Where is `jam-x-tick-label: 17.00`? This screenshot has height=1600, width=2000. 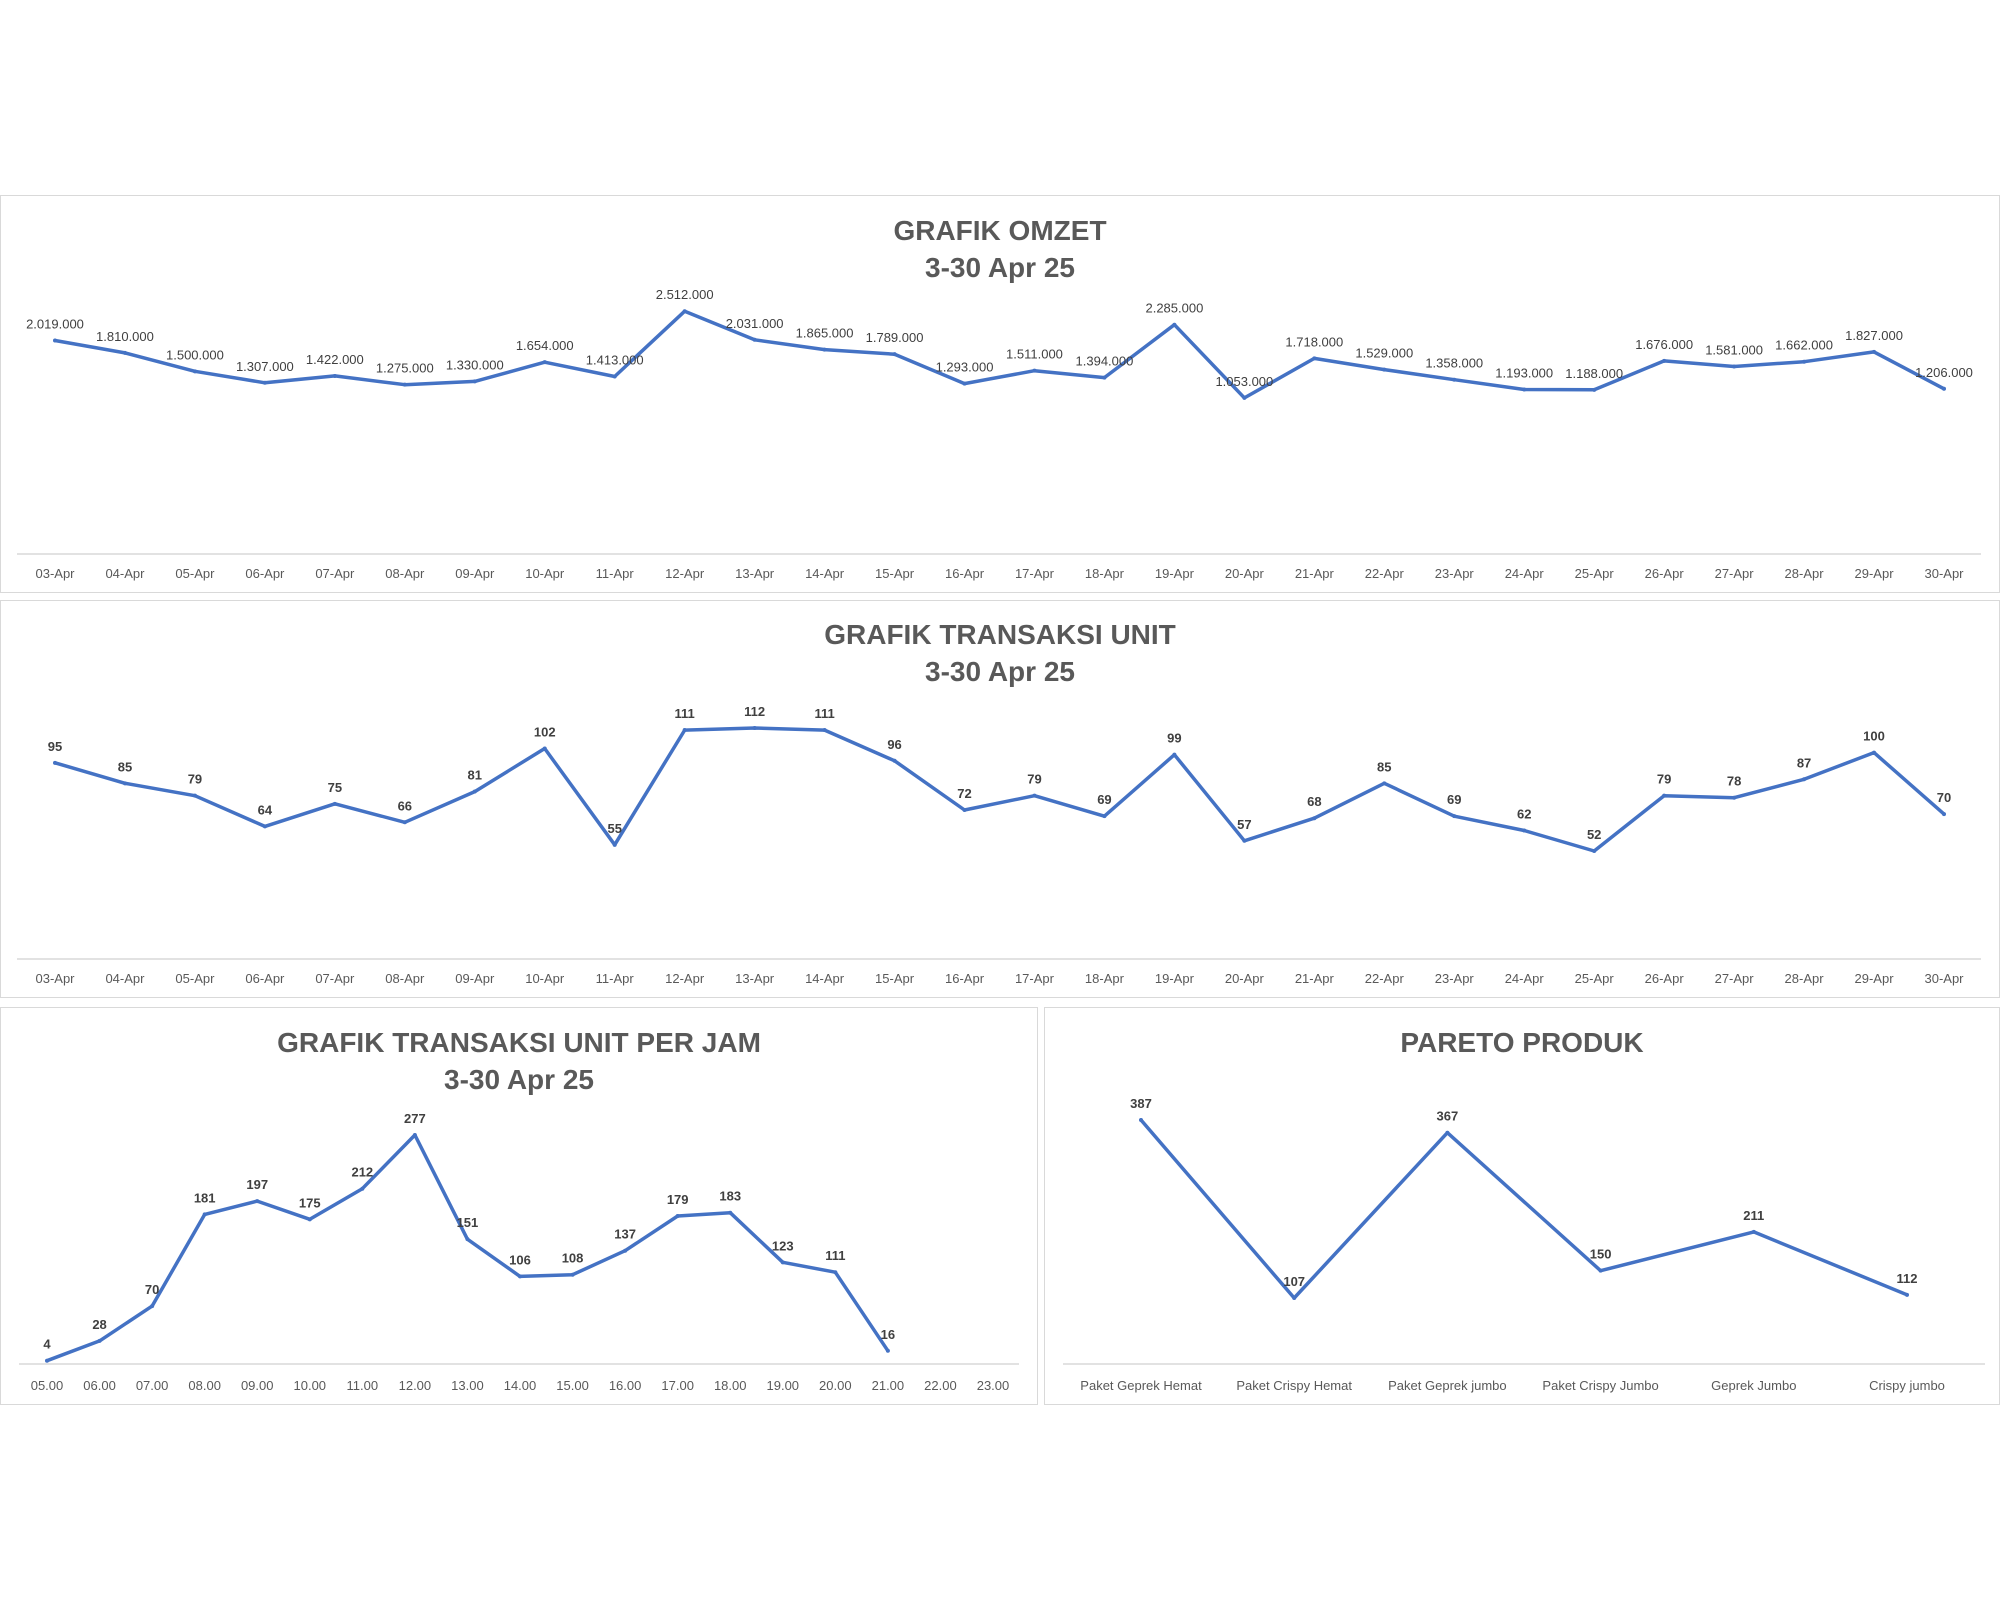
jam-x-tick-label: 17.00 is located at coordinates (677, 1385).